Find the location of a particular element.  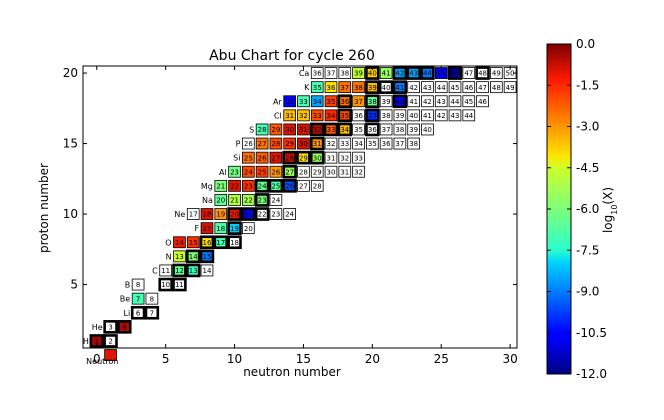

y-axis-label: proton number is located at coordinates (44, 208).